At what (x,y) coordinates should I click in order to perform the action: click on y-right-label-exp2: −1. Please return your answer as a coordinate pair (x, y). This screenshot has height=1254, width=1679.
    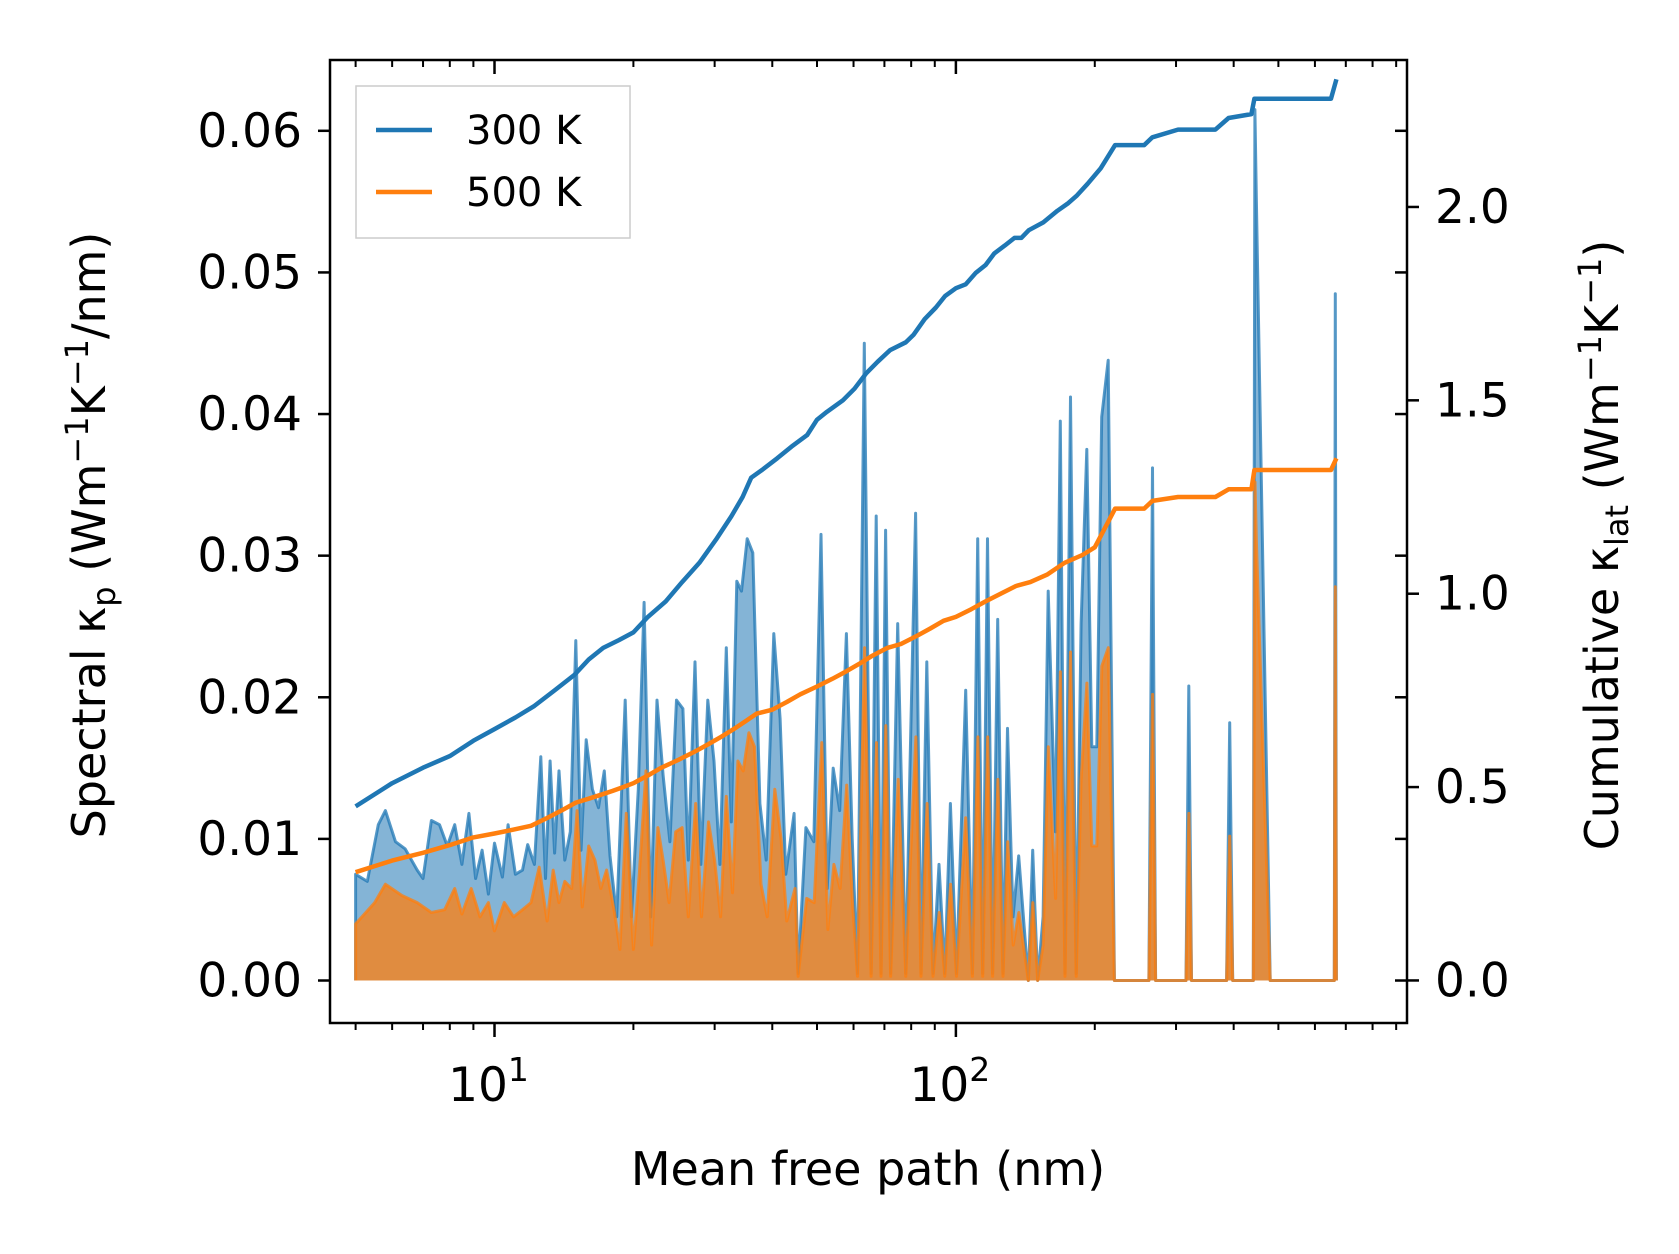
    Looking at the image, I should click on (1590, 281).